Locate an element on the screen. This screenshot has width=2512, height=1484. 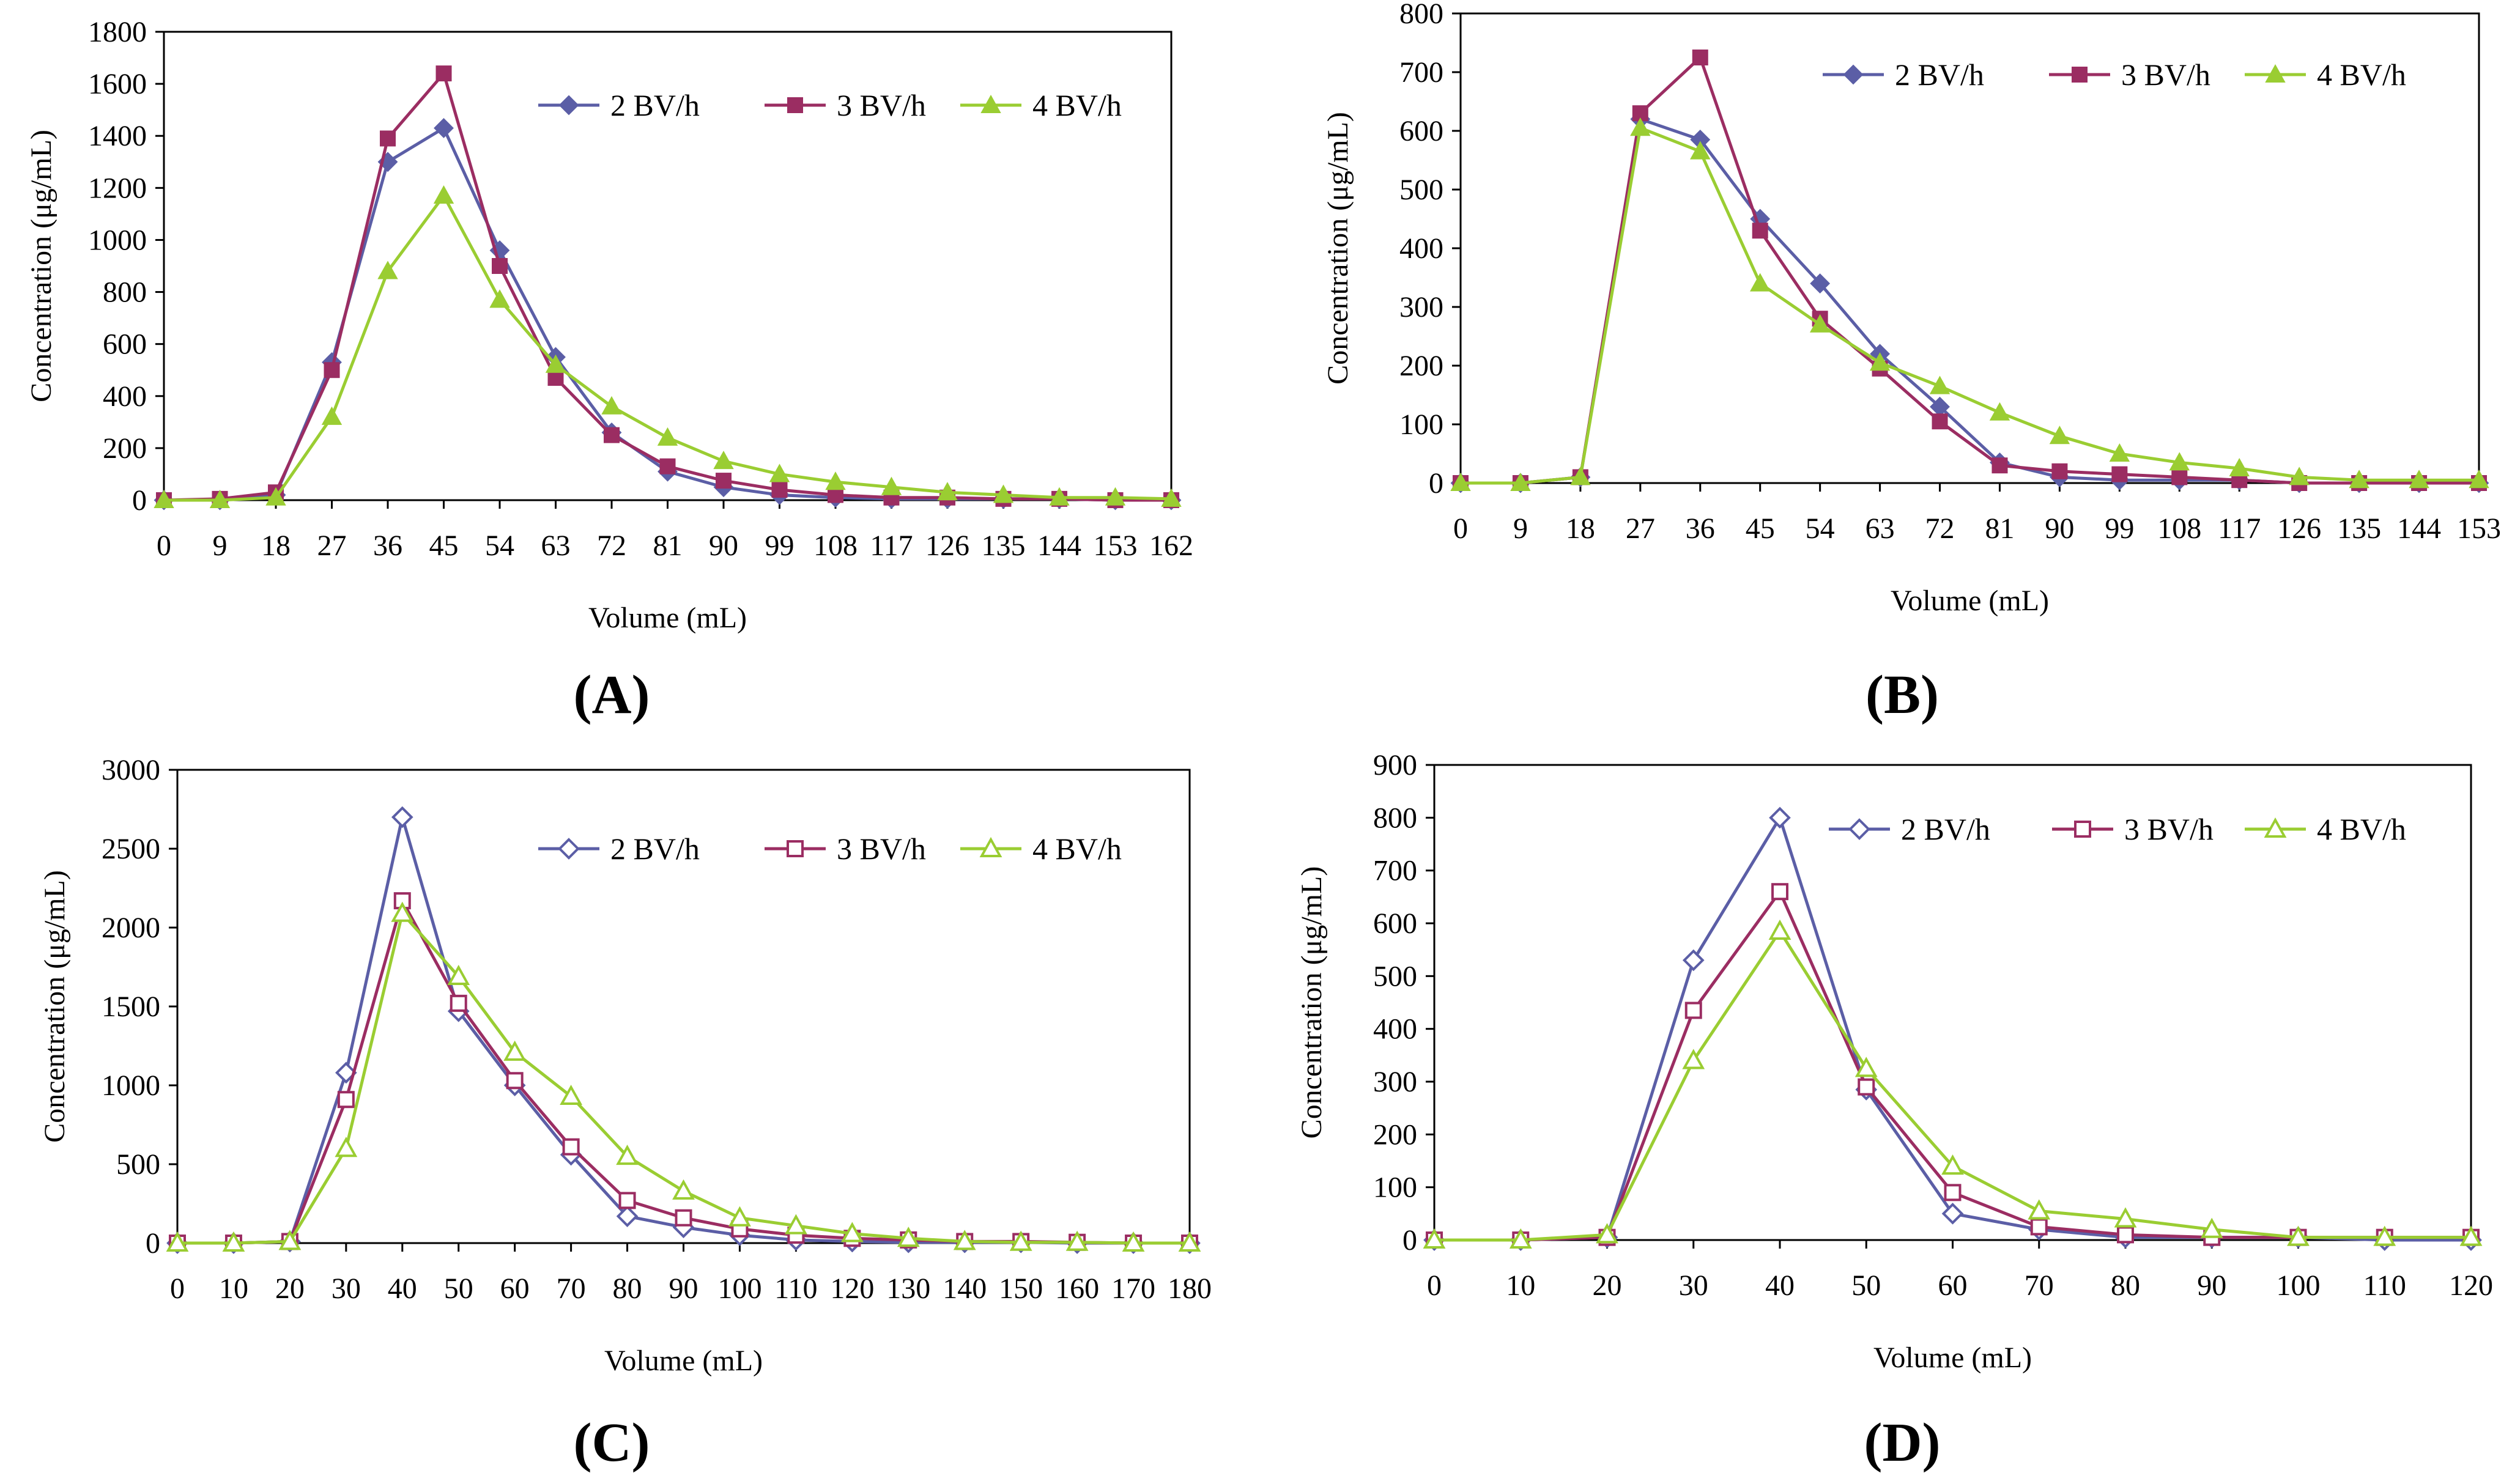
legend-label-c-2: 3 BV/h is located at coordinates (881, 849).